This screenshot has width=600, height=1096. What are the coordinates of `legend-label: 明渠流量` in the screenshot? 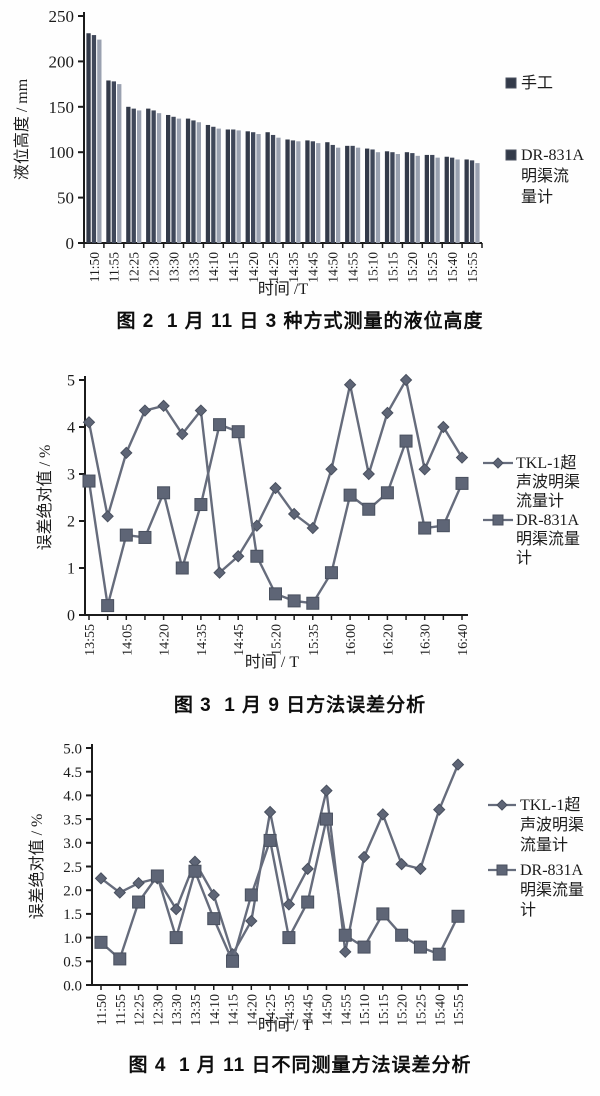 It's located at (552, 890).